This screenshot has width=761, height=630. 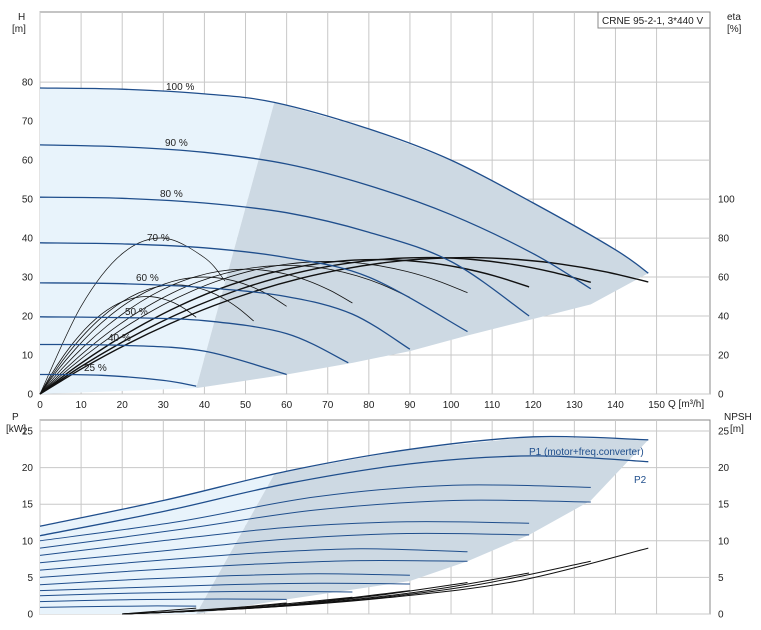 What do you see at coordinates (95, 368) in the screenshot?
I see `head-curve-label: 25 %` at bounding box center [95, 368].